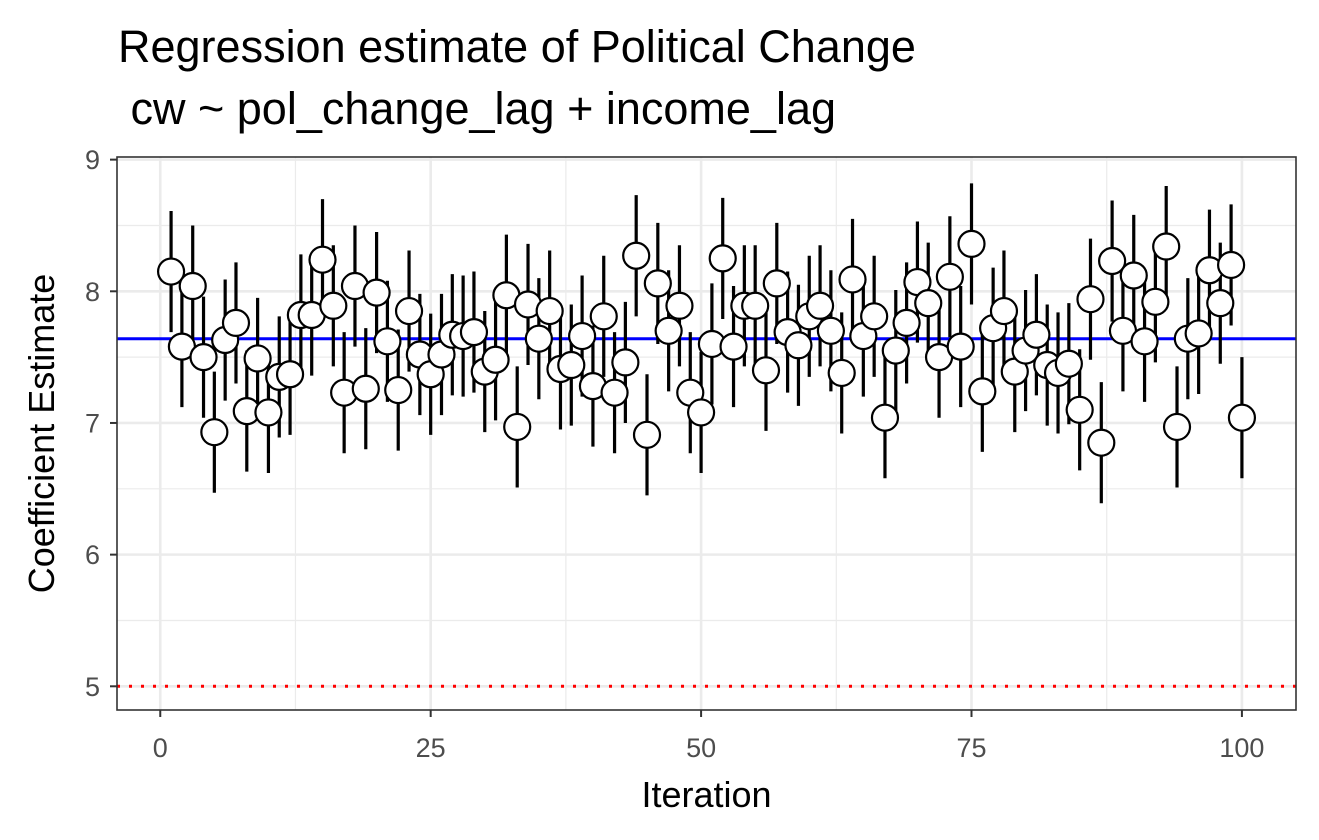 The image size is (1319, 840). What do you see at coordinates (41, 433) in the screenshot?
I see `y-axis-title: Coefficient Estimate` at bounding box center [41, 433].